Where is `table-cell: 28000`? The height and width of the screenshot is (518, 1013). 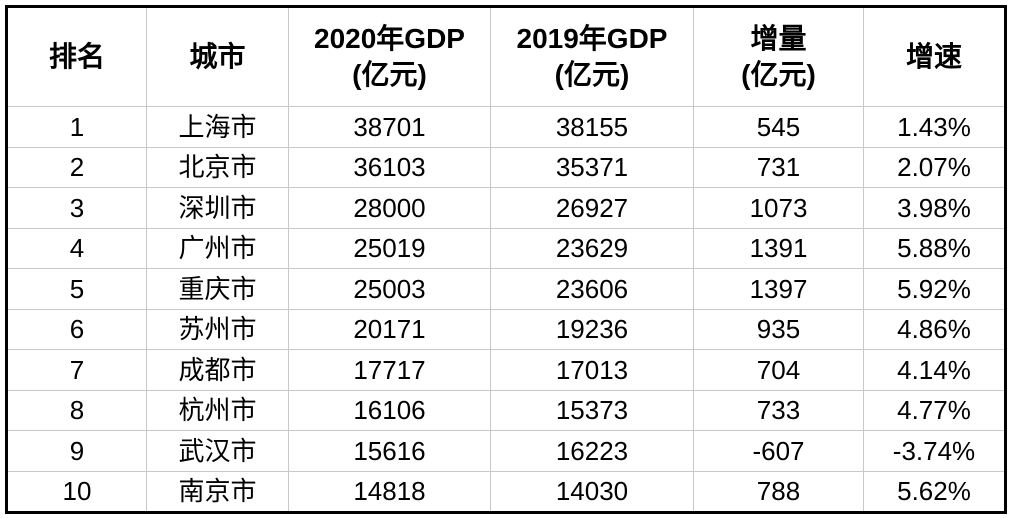
table-cell: 28000 is located at coordinates (389, 208).